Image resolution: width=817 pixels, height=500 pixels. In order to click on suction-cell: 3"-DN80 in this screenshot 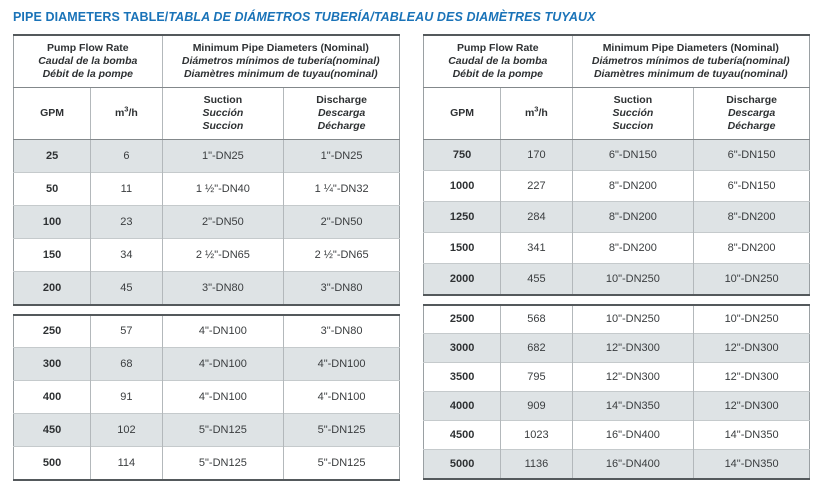, I will do `click(222, 288)`.